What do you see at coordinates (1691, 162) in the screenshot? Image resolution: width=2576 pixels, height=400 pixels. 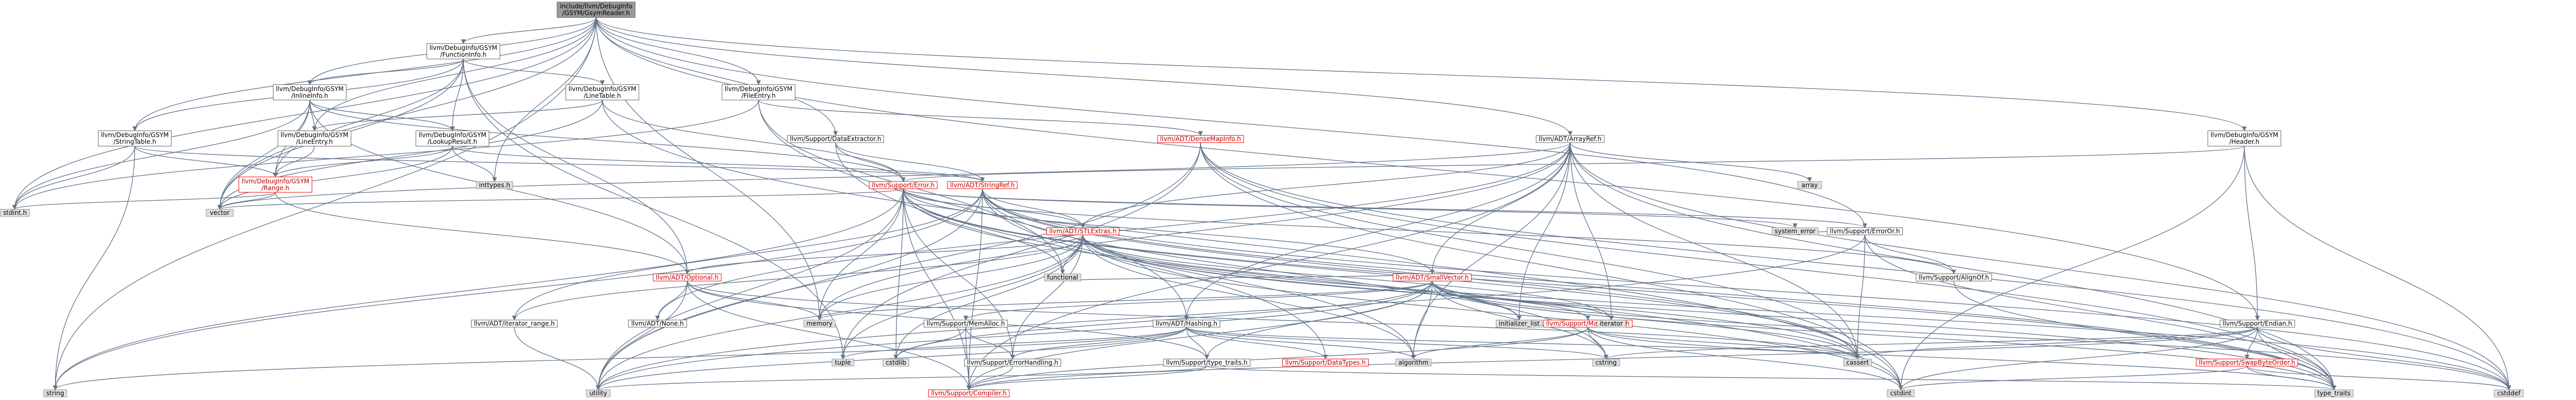 I see `edge-arrayref-to-array` at bounding box center [1691, 162].